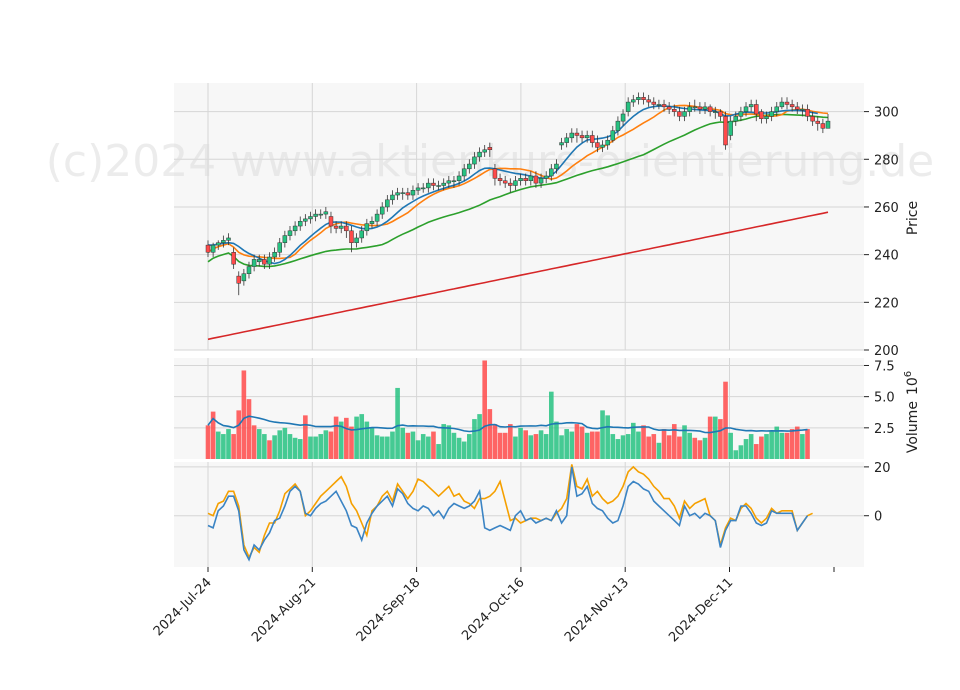  Describe the element at coordinates (878, 517) in the screenshot. I see `osc-tick-label: 0` at that location.